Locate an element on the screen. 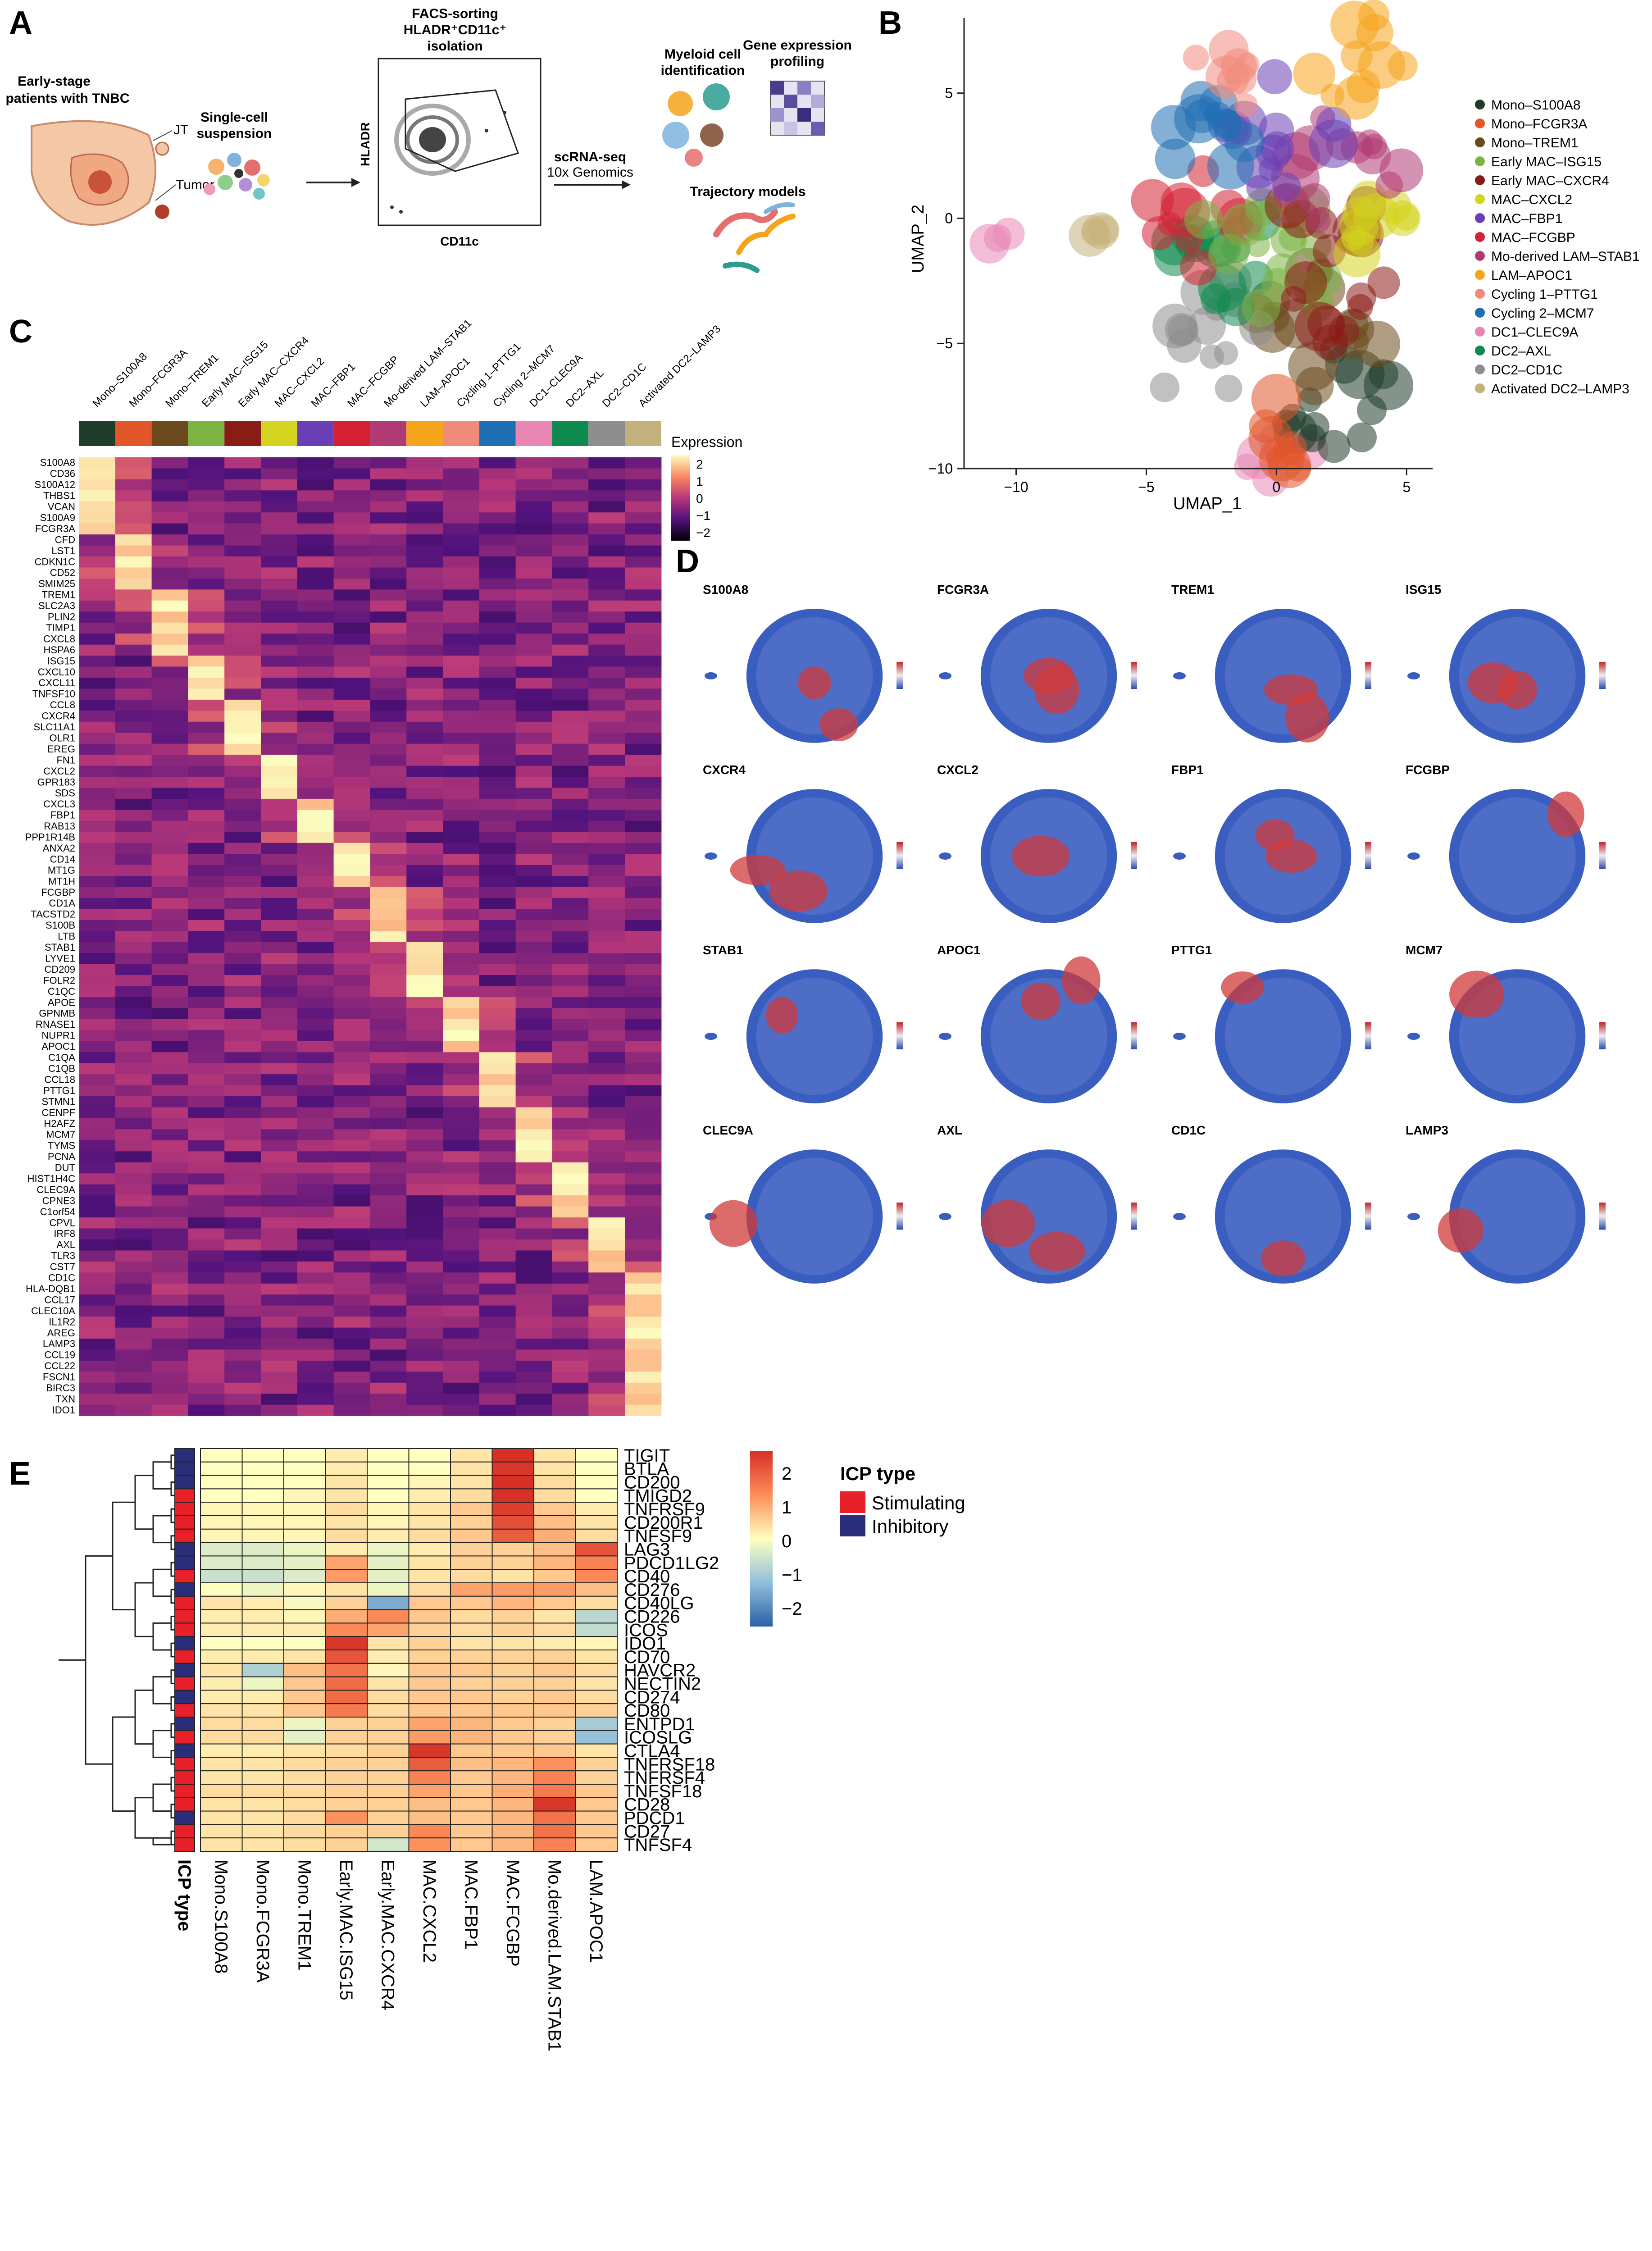 Image resolution: width=1652 pixels, height=2251 pixels. heatmap-c-row-label: RNASE1 is located at coordinates (56, 1024).